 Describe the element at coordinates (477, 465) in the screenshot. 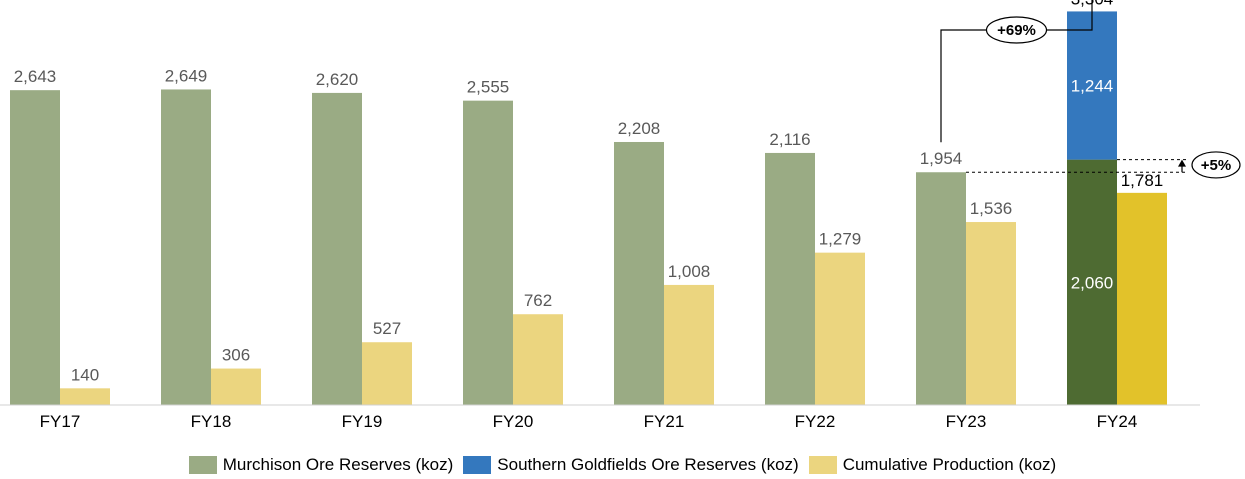

I see `legend-swatch-southern` at that location.